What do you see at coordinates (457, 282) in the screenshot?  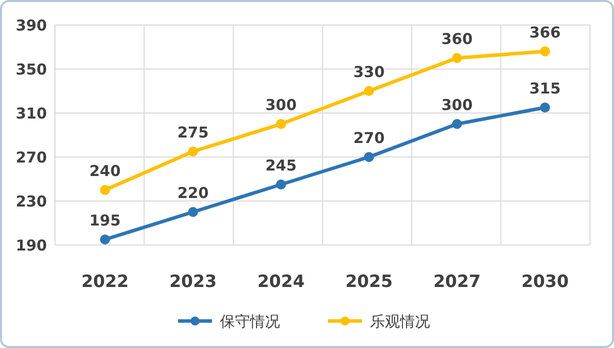 I see `x-tick-label: 2027` at bounding box center [457, 282].